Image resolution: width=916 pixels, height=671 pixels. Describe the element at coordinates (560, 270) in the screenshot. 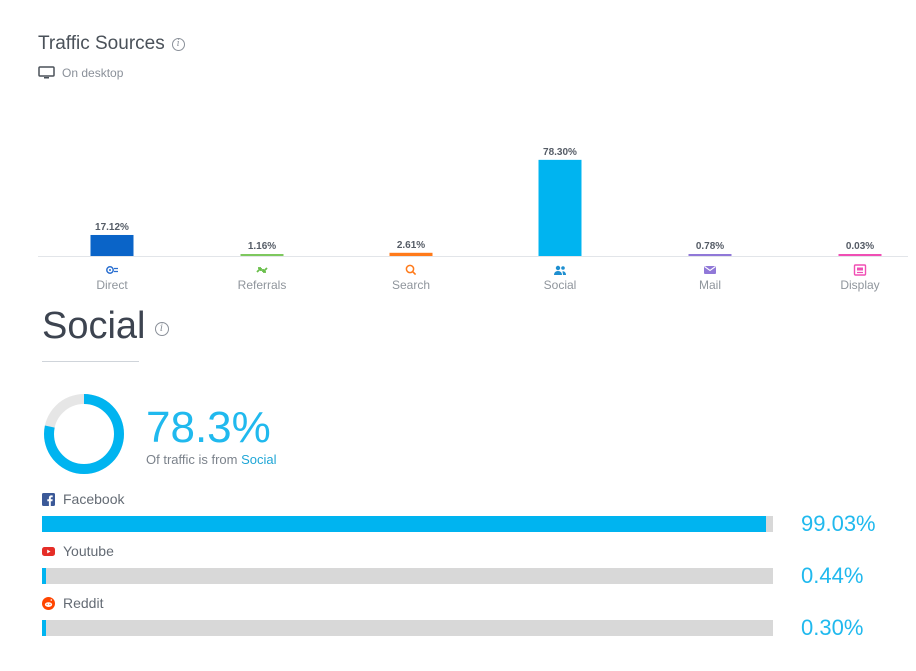

I see `social-icon` at that location.